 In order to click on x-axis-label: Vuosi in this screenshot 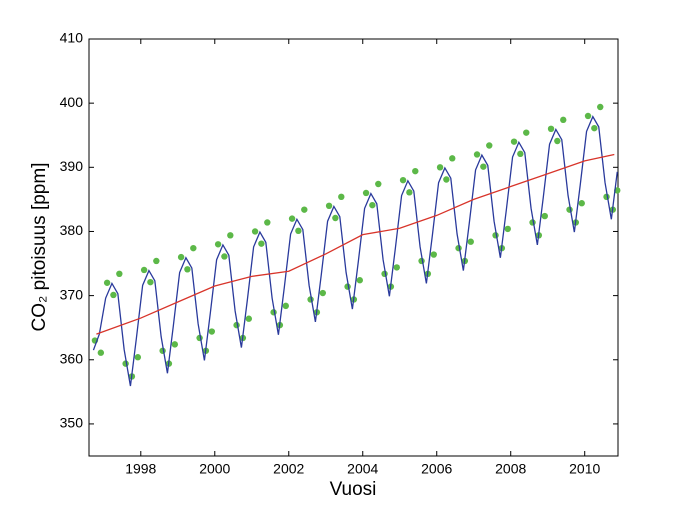, I will do `click(353, 489)`.